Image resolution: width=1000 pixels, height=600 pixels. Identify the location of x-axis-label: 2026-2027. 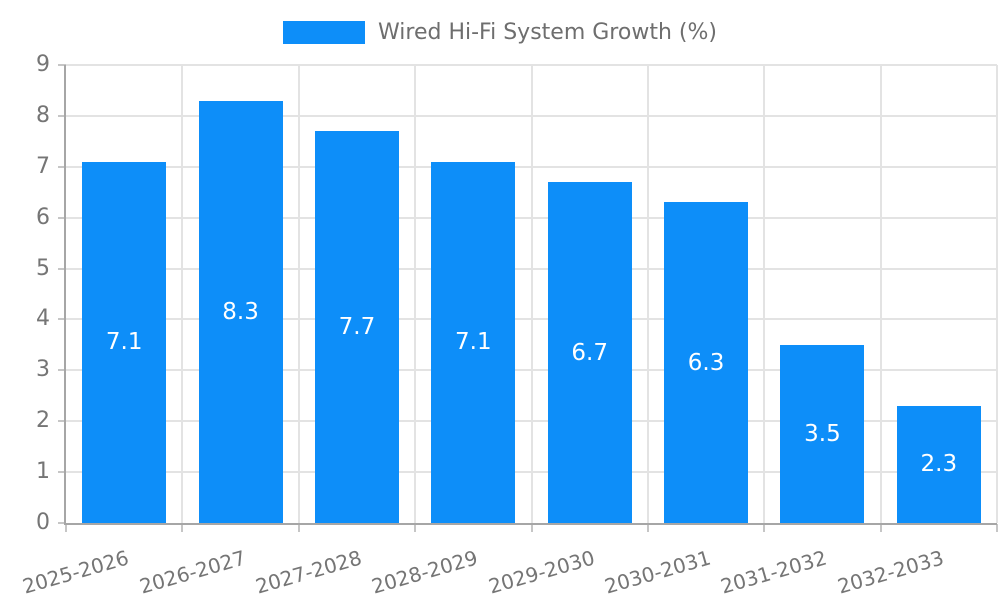
(192, 572).